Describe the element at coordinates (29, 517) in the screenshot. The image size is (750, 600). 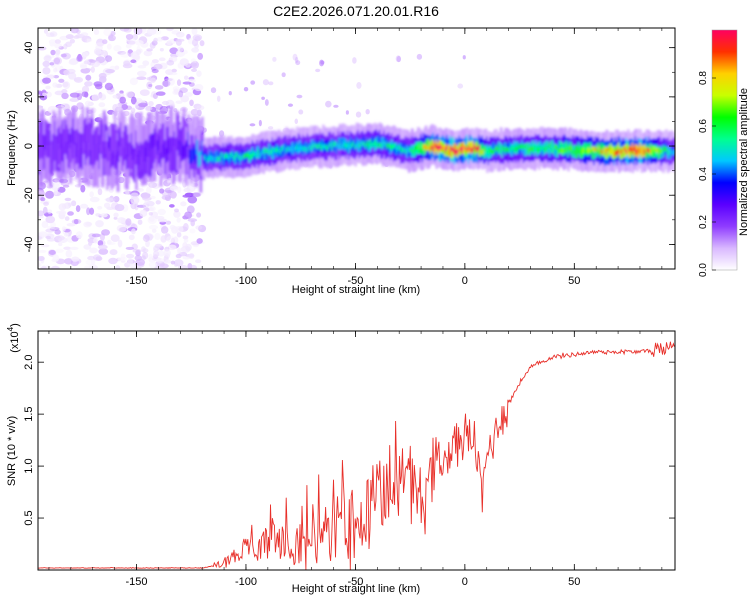
I see `snr-y-tick-label: 0.5` at that location.